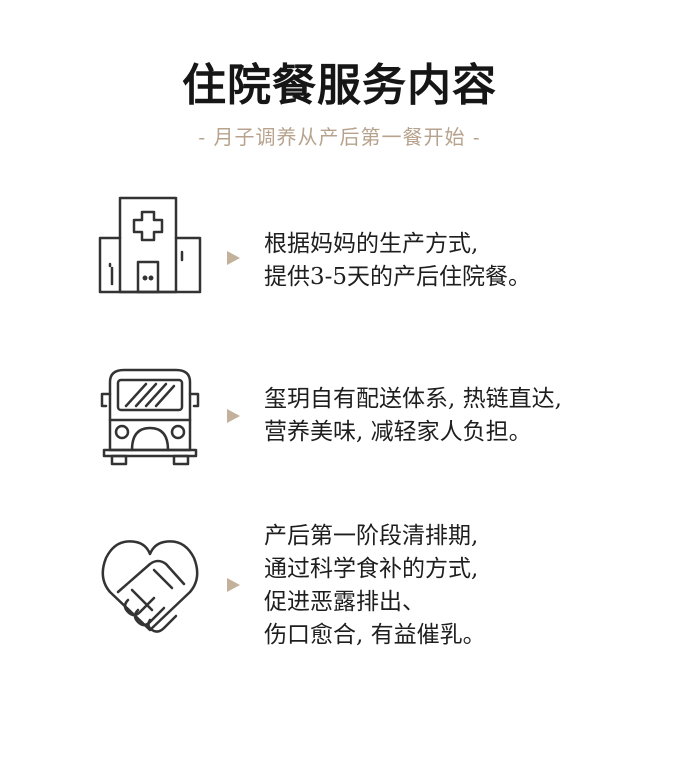  Describe the element at coordinates (413, 416) in the screenshot. I see `service-description: 玺玥自有配送体系, 热链直达, 营养美味, 减轻家人负担。` at that location.